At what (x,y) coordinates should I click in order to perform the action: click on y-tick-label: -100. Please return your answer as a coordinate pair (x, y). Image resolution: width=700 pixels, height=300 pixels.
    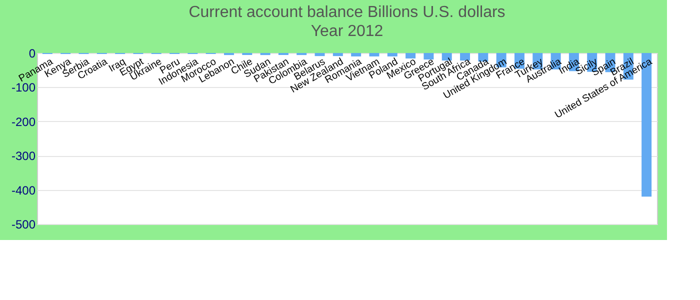
    Looking at the image, I should click on (23, 87).